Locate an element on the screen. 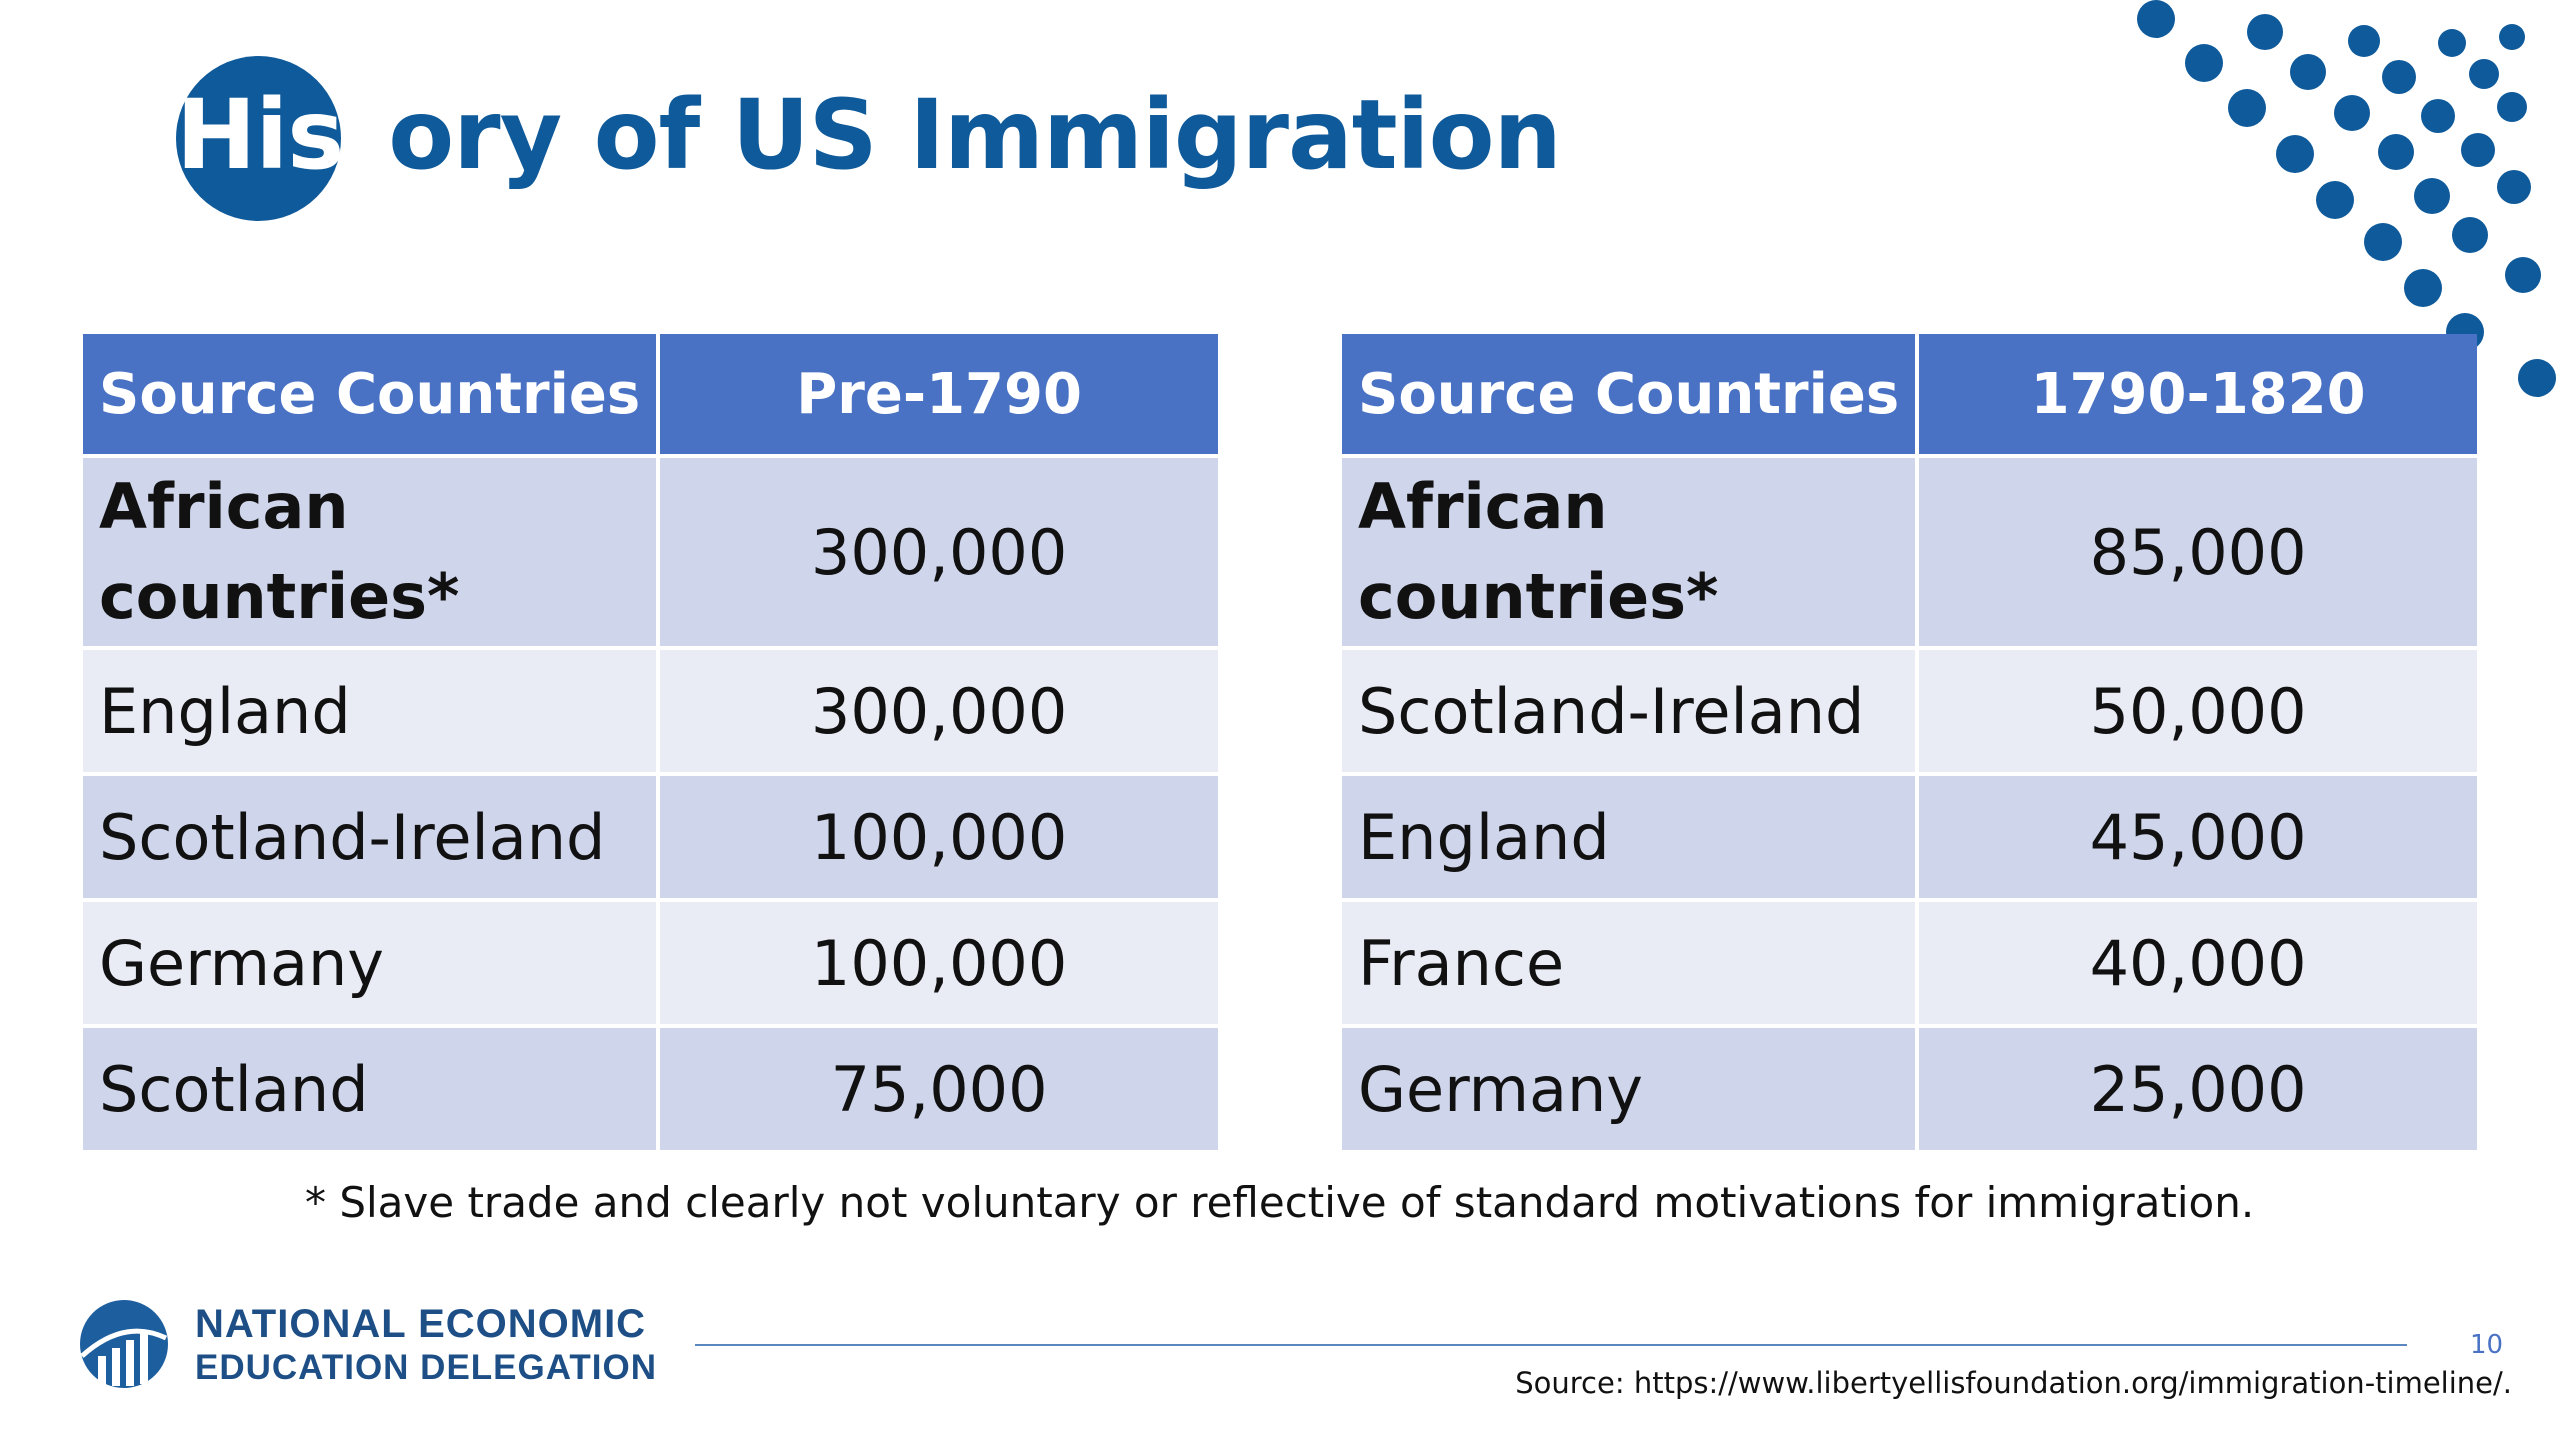 The height and width of the screenshot is (1440, 2560). column-header-period: Pre-1790 is located at coordinates (939, 394).